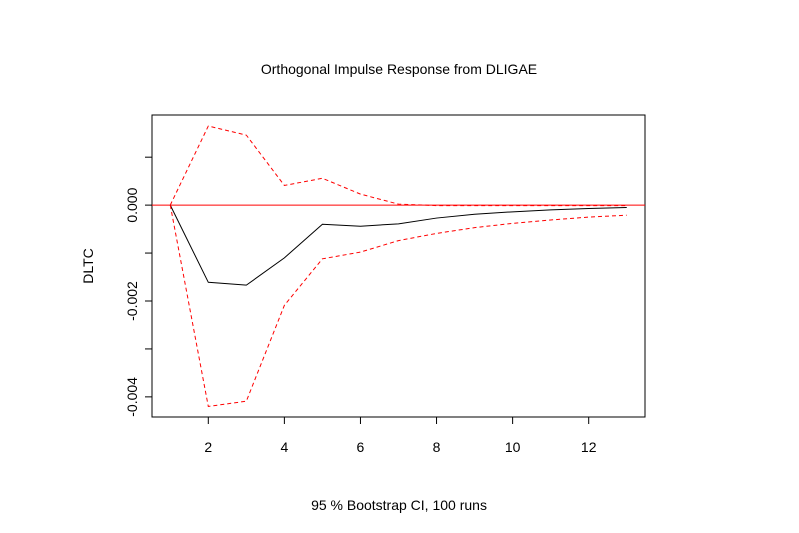 The width and height of the screenshot is (799, 533). Describe the element at coordinates (88, 266) in the screenshot. I see `y-axis-label: DLTC` at that location.